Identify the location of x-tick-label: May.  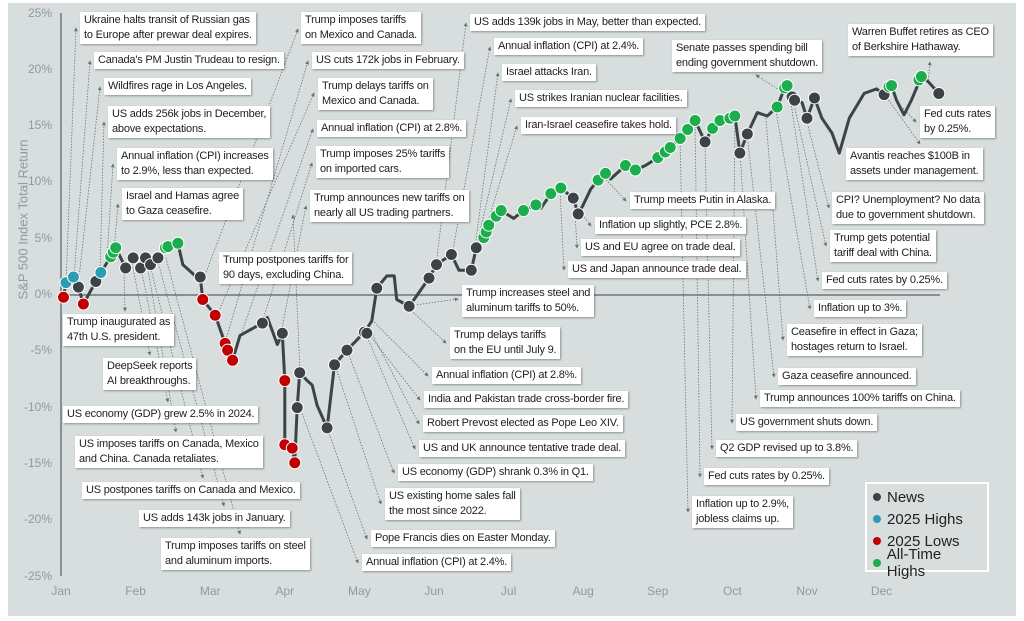
(359, 591).